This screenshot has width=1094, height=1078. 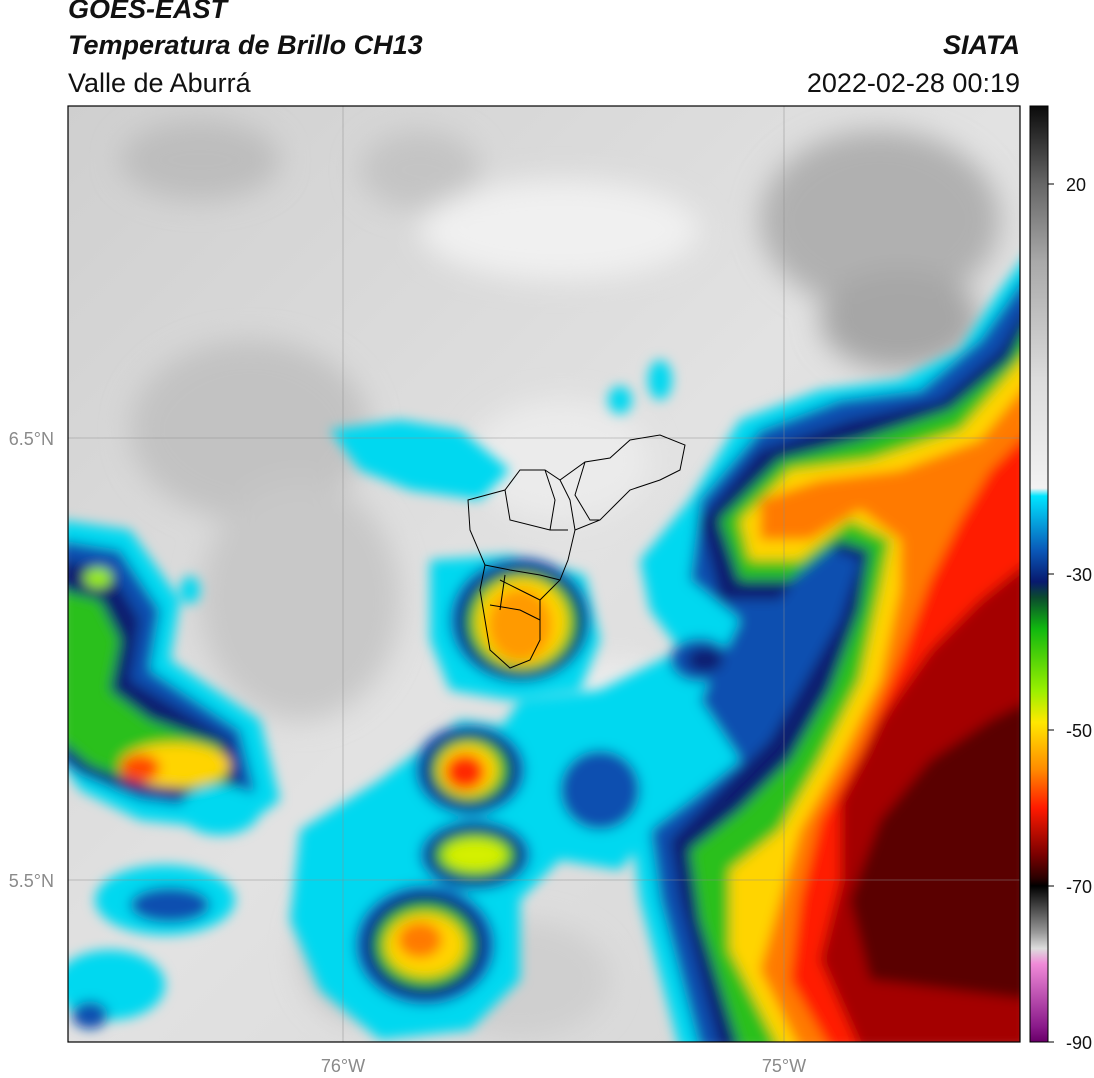 What do you see at coordinates (913, 83) in the screenshot?
I see `datetime-label: 2022-02-28 00:19` at bounding box center [913, 83].